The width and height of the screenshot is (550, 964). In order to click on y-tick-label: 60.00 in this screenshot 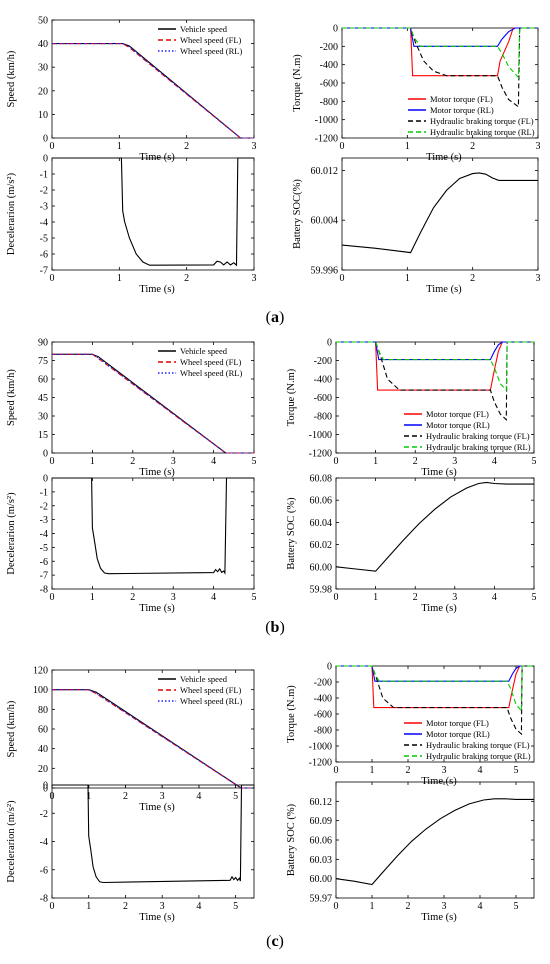, I will do `click(321, 879)`.